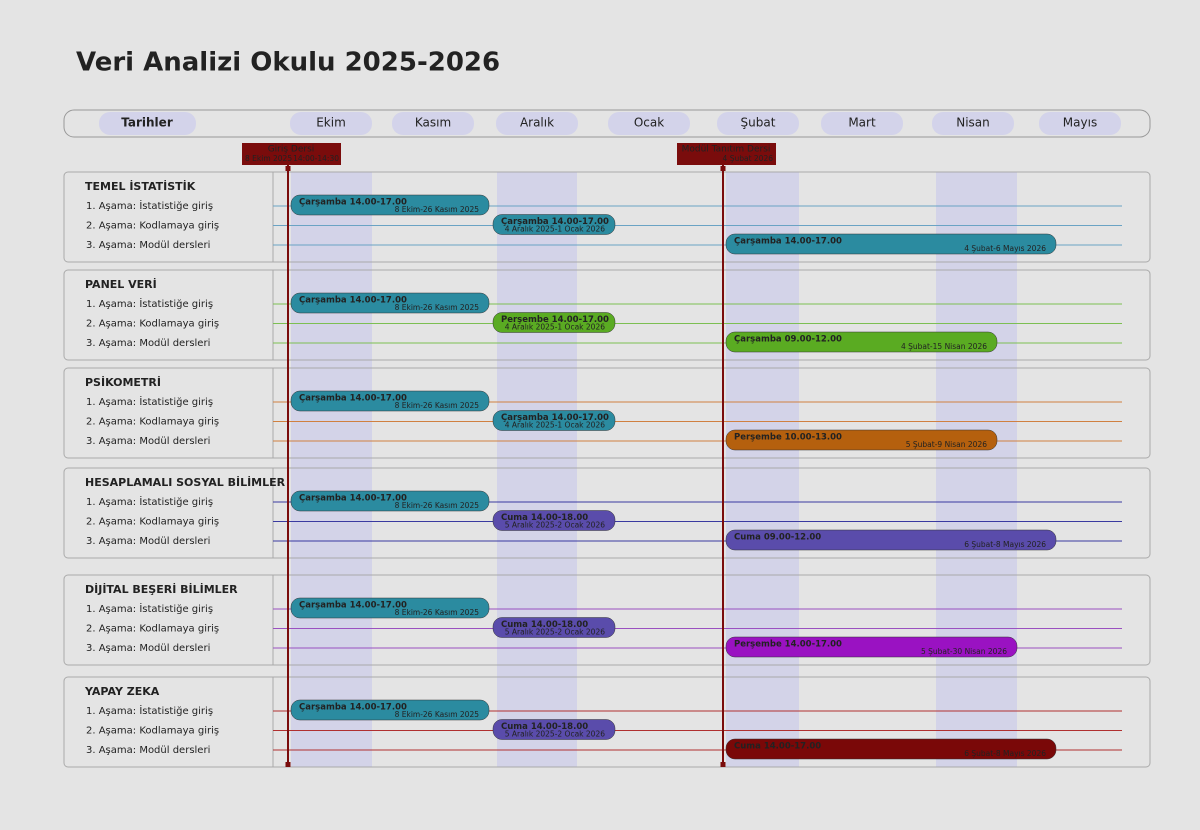 The image size is (1200, 830). What do you see at coordinates (944, 346) in the screenshot?
I see `session-dates: 4 Şubat-15 Nisan 2026` at bounding box center [944, 346].